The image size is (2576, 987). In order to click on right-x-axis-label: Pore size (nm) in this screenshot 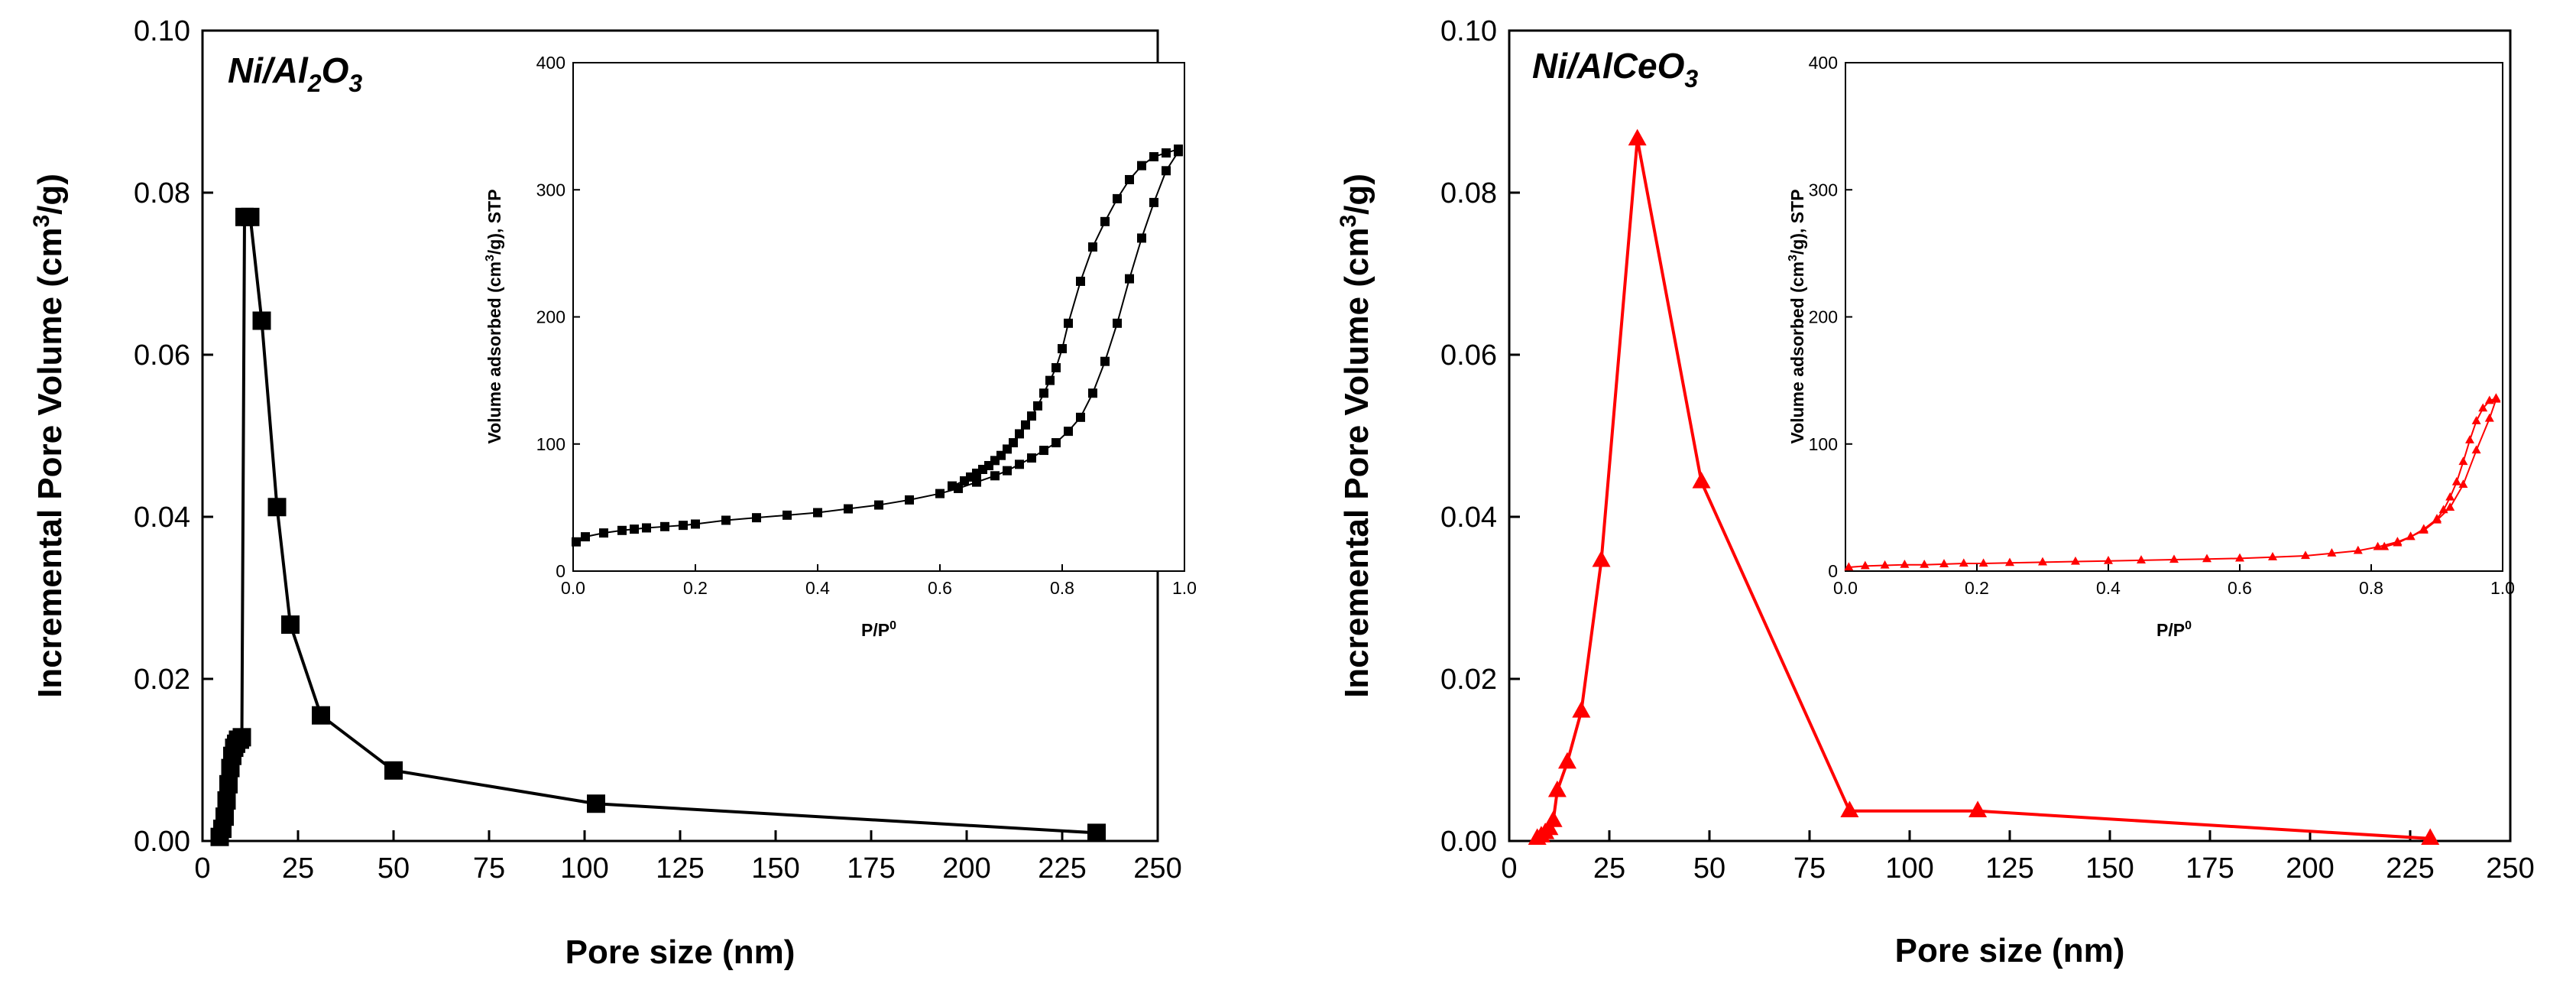, I will do `click(2010, 950)`.